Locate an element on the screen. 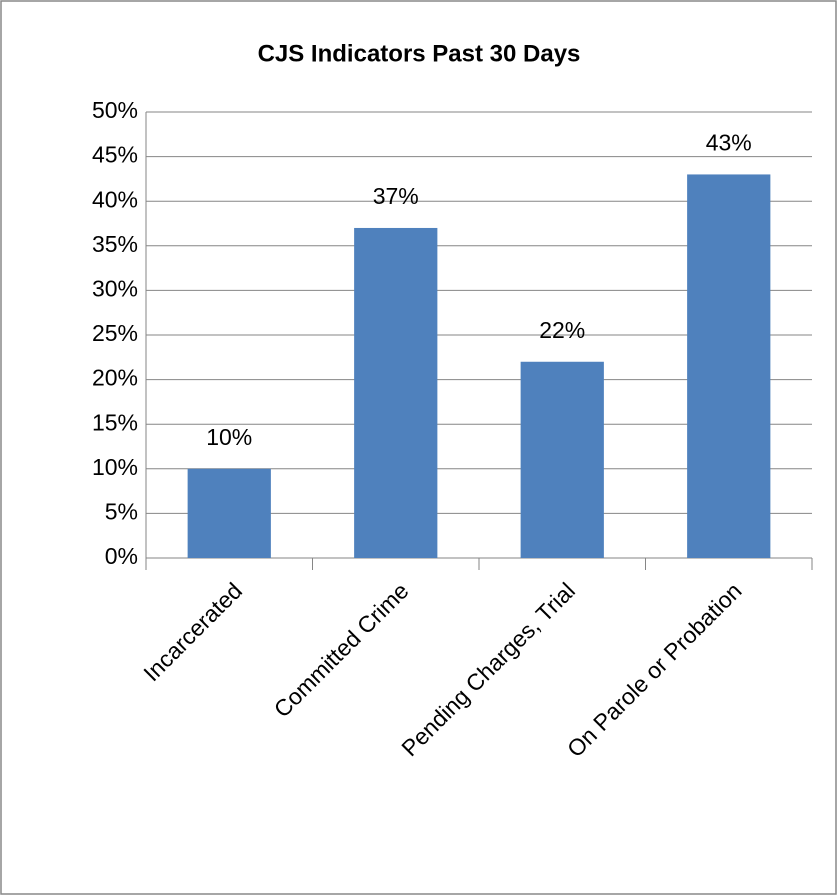  data-label: 10% is located at coordinates (229, 437).